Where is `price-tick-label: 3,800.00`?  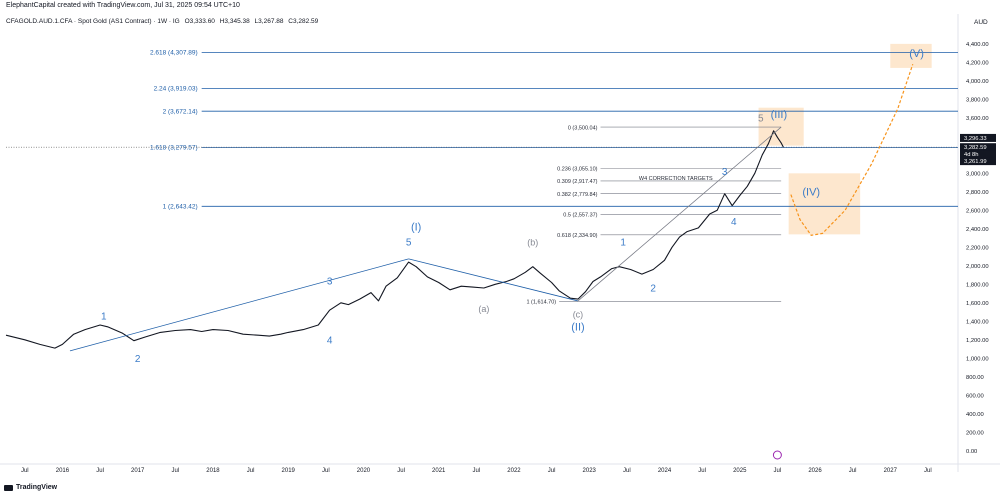 price-tick-label: 3,800.00 is located at coordinates (977, 101).